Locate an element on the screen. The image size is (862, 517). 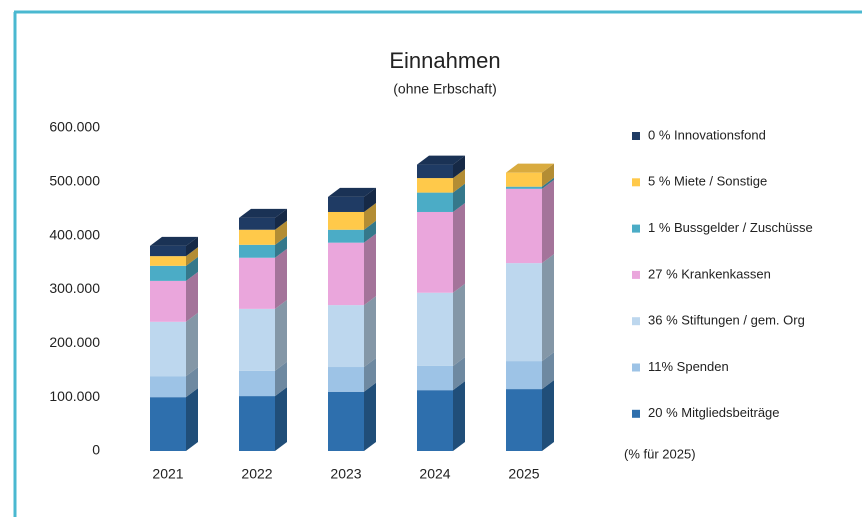
chart-title: Einnahmen is located at coordinates (444, 60).